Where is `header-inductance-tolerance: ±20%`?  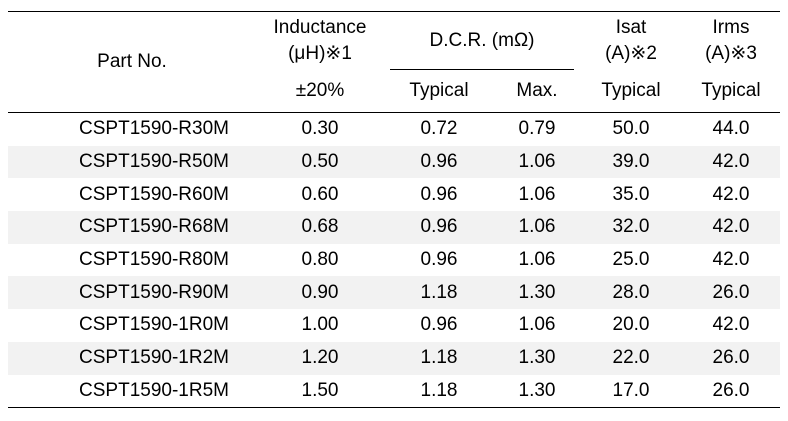
header-inductance-tolerance: ±20% is located at coordinates (320, 91).